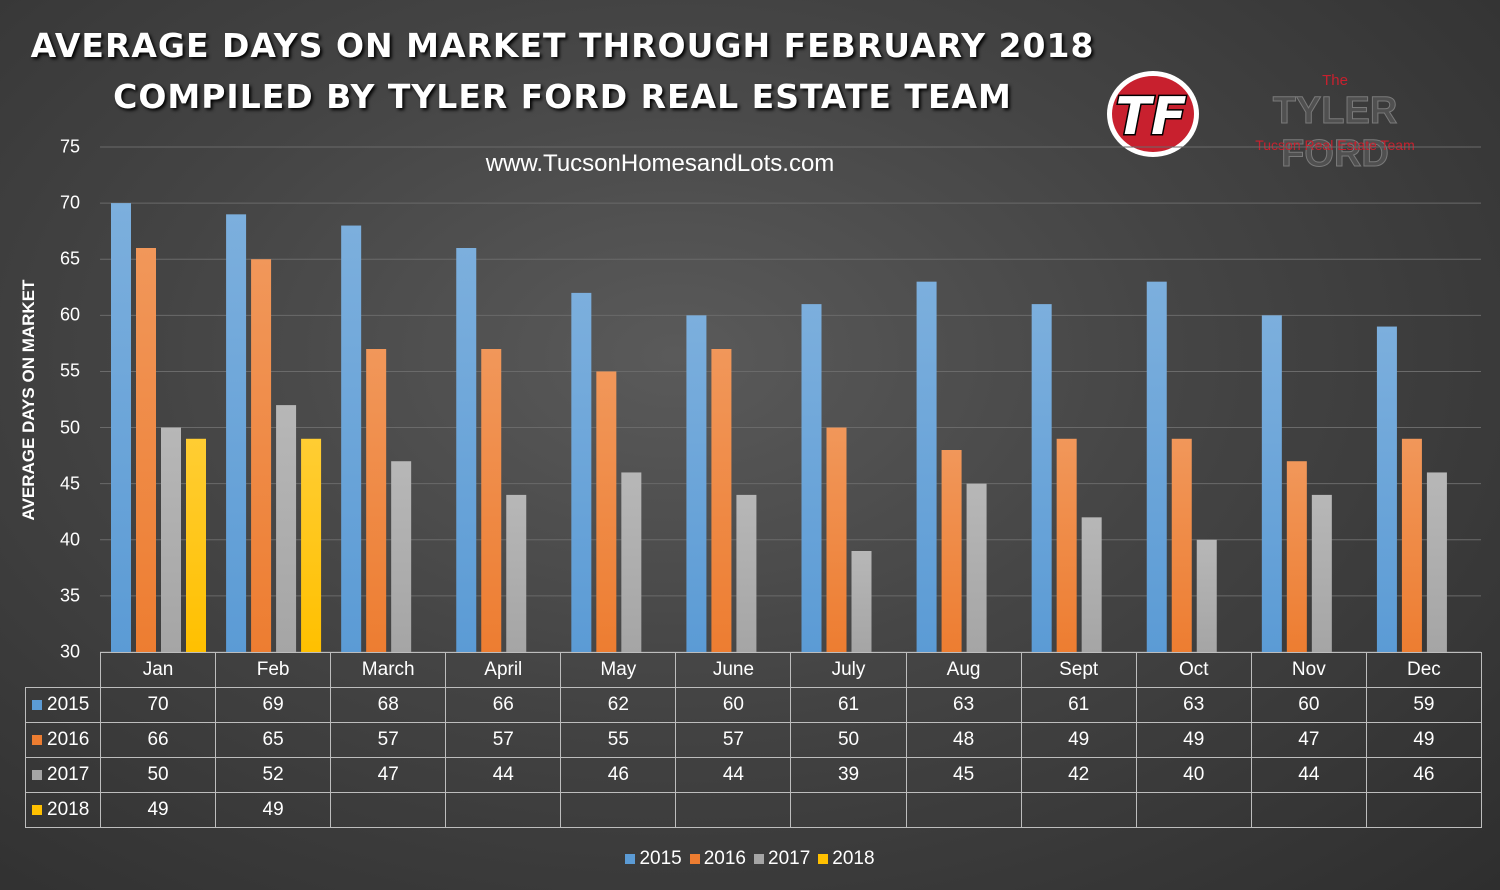  I want to click on table-row: 2018 49 49, so click(753, 810).